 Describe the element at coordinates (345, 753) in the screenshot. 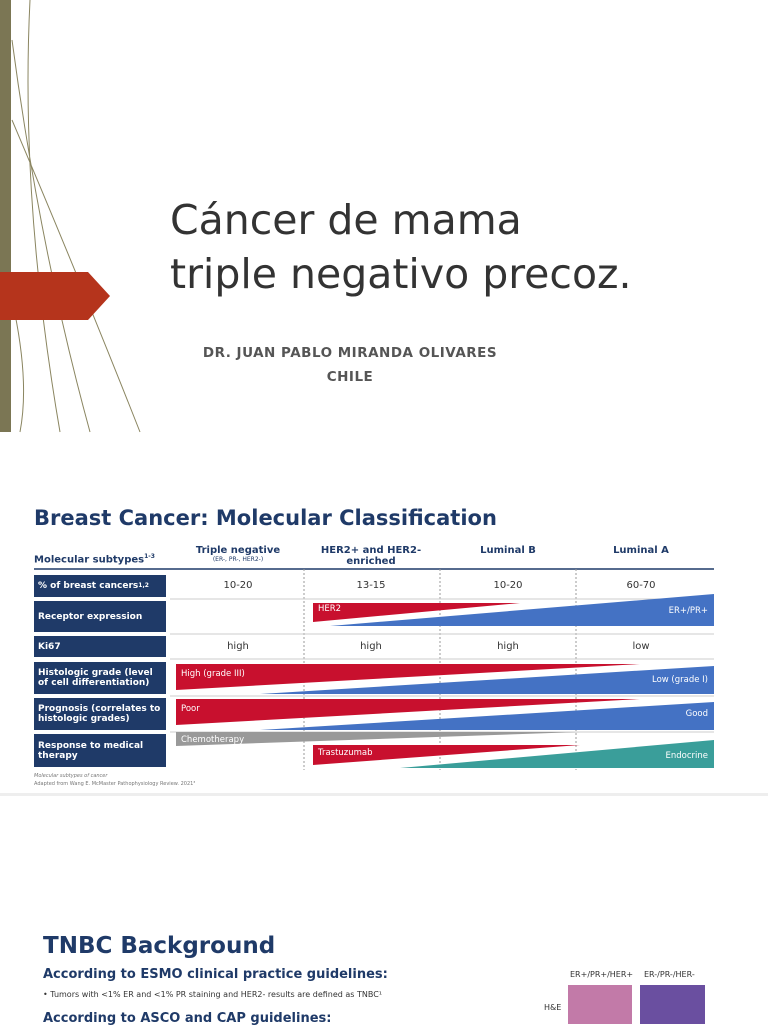

I see `wedge-label: Trastuzumab` at that location.